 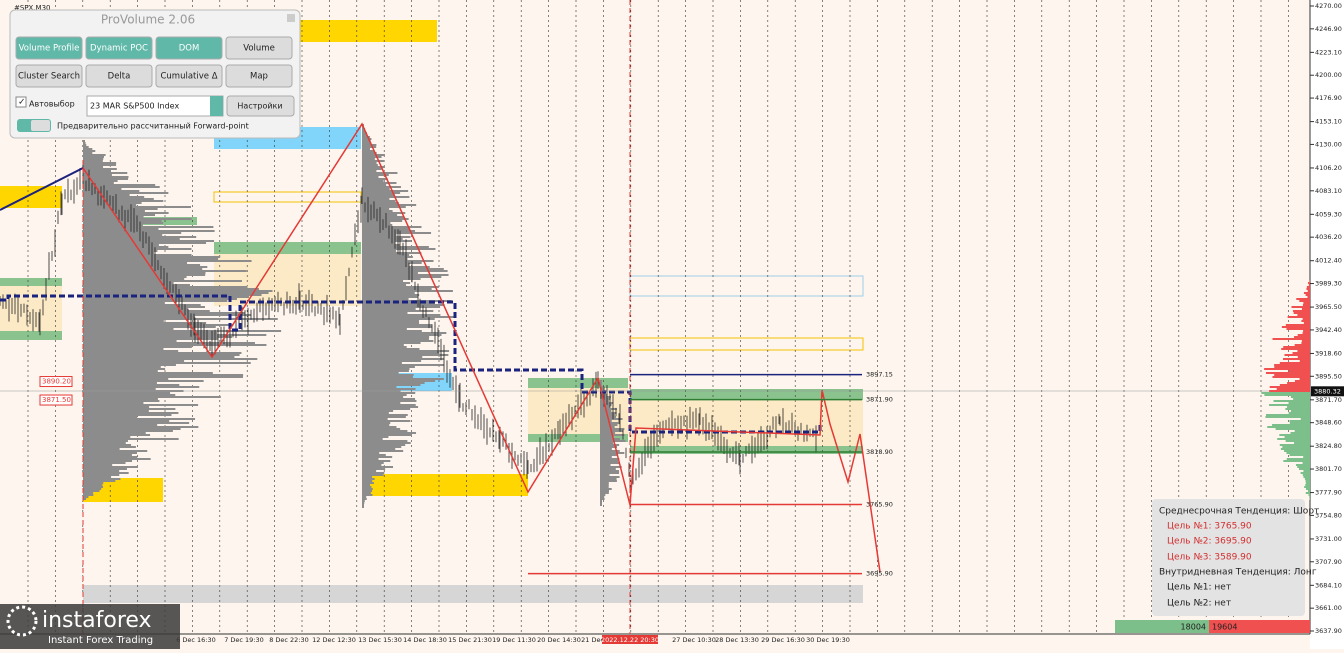 I want to click on panel-button-label: Map, so click(x=259, y=77).